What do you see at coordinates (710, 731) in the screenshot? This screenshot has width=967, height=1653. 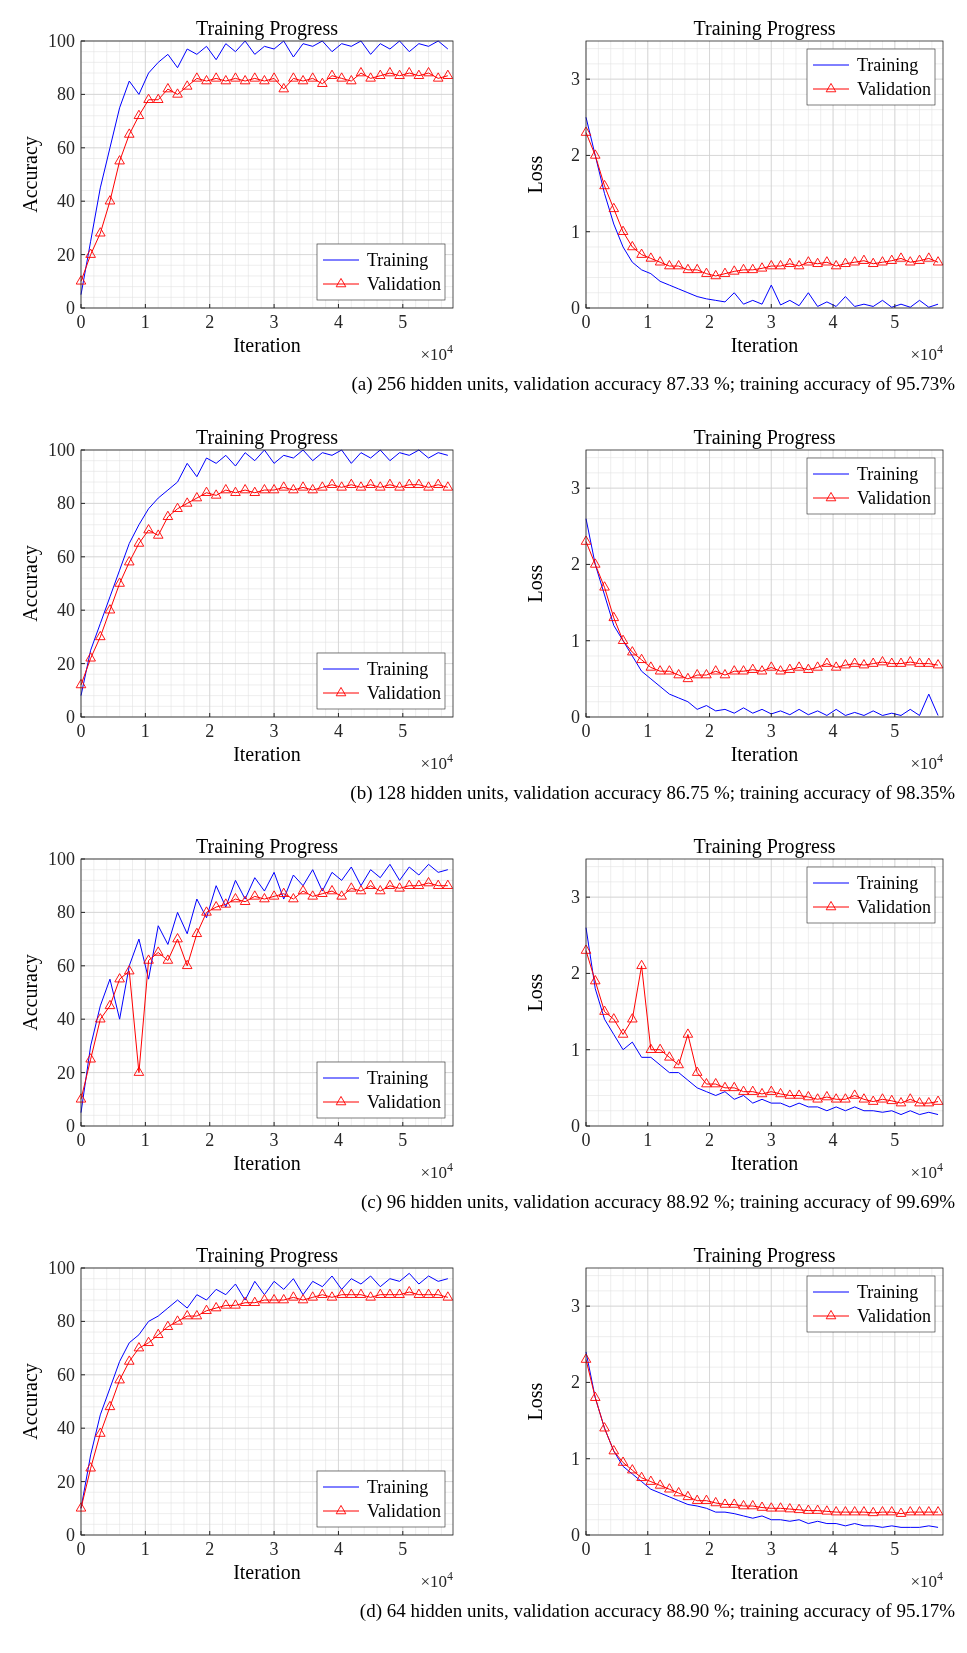 I see `x-tick-label: 2` at bounding box center [710, 731].